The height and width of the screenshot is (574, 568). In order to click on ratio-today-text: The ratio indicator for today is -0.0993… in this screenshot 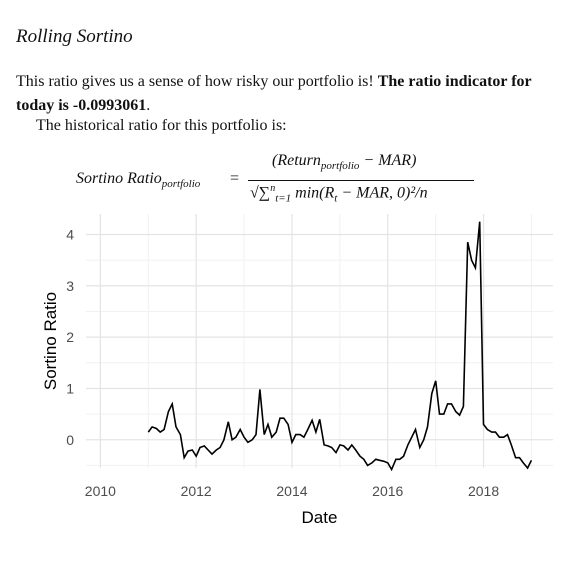, I will do `click(274, 93)`.